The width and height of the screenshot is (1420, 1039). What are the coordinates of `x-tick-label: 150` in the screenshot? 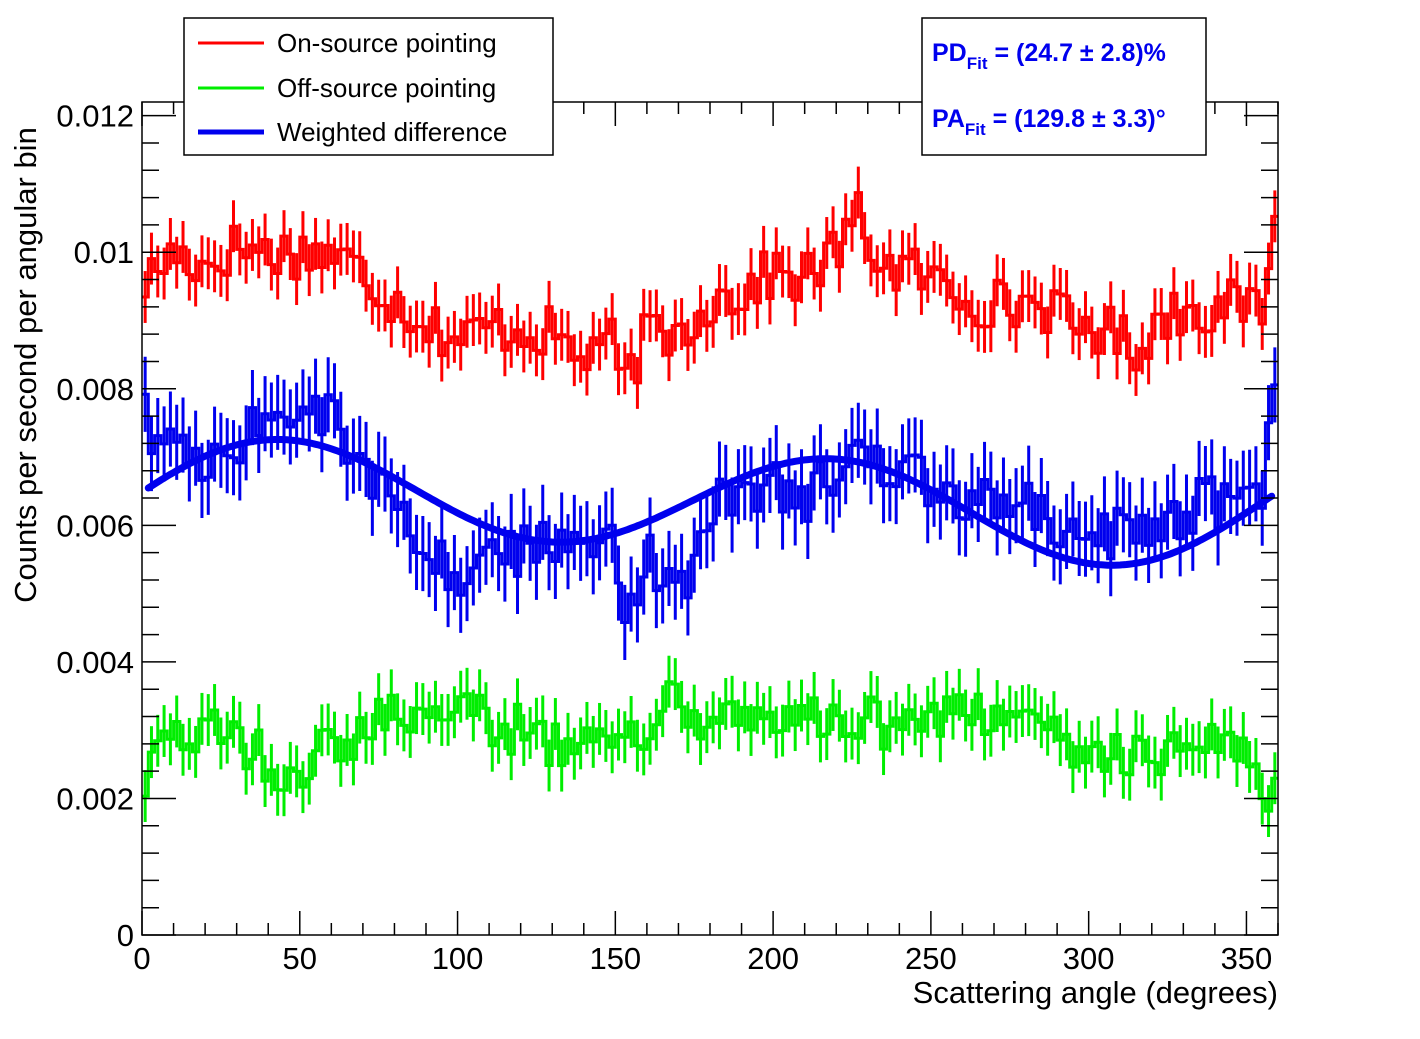 It's located at (615, 958).